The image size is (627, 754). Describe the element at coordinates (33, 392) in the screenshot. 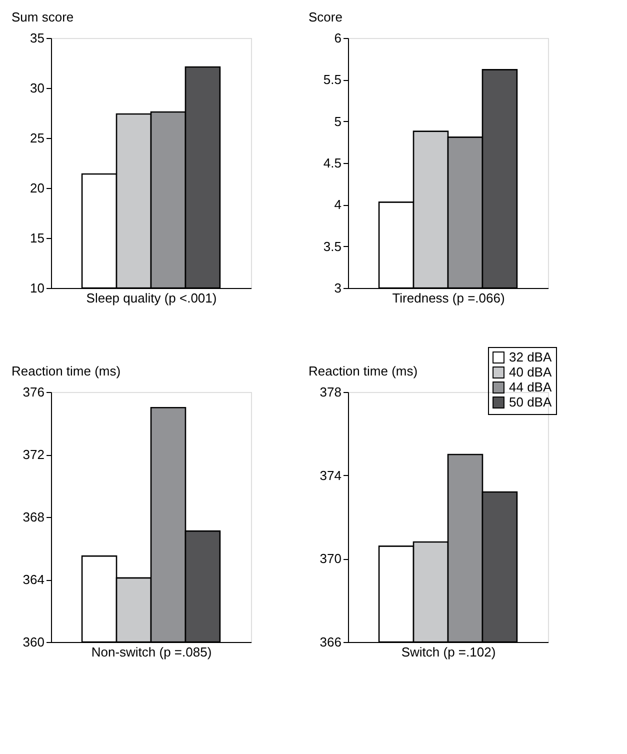

I see `y-tick-label: 376` at that location.